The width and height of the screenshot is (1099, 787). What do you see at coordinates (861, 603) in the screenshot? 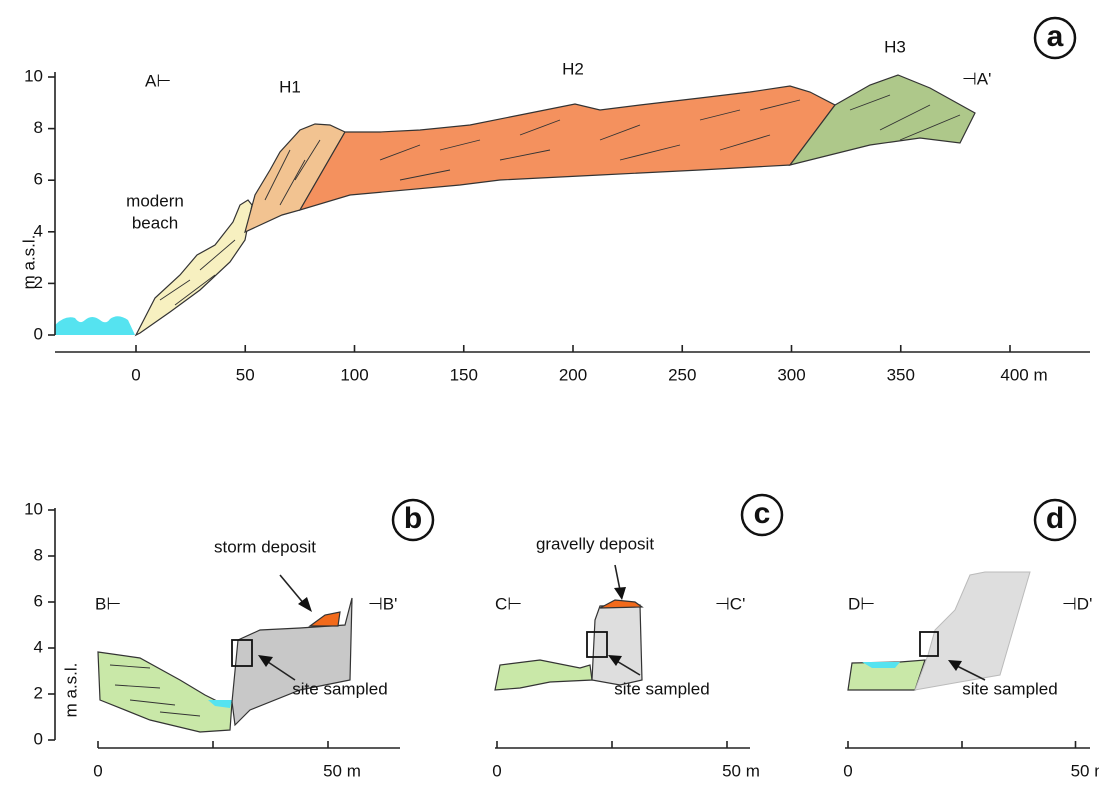
I see `section-start: D⊢` at bounding box center [861, 603].